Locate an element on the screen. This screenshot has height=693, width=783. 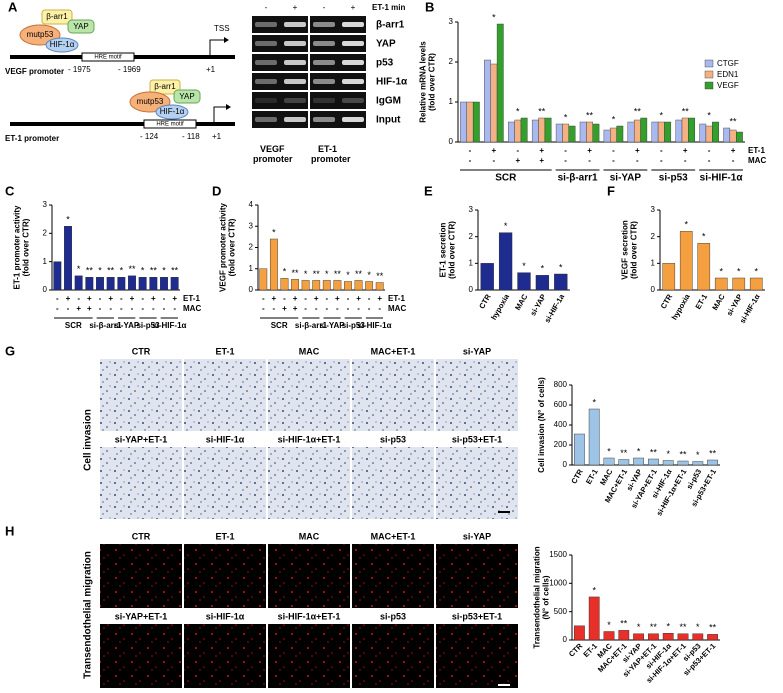
condition-label: MAC+ET-1 is located at coordinates (393, 536).